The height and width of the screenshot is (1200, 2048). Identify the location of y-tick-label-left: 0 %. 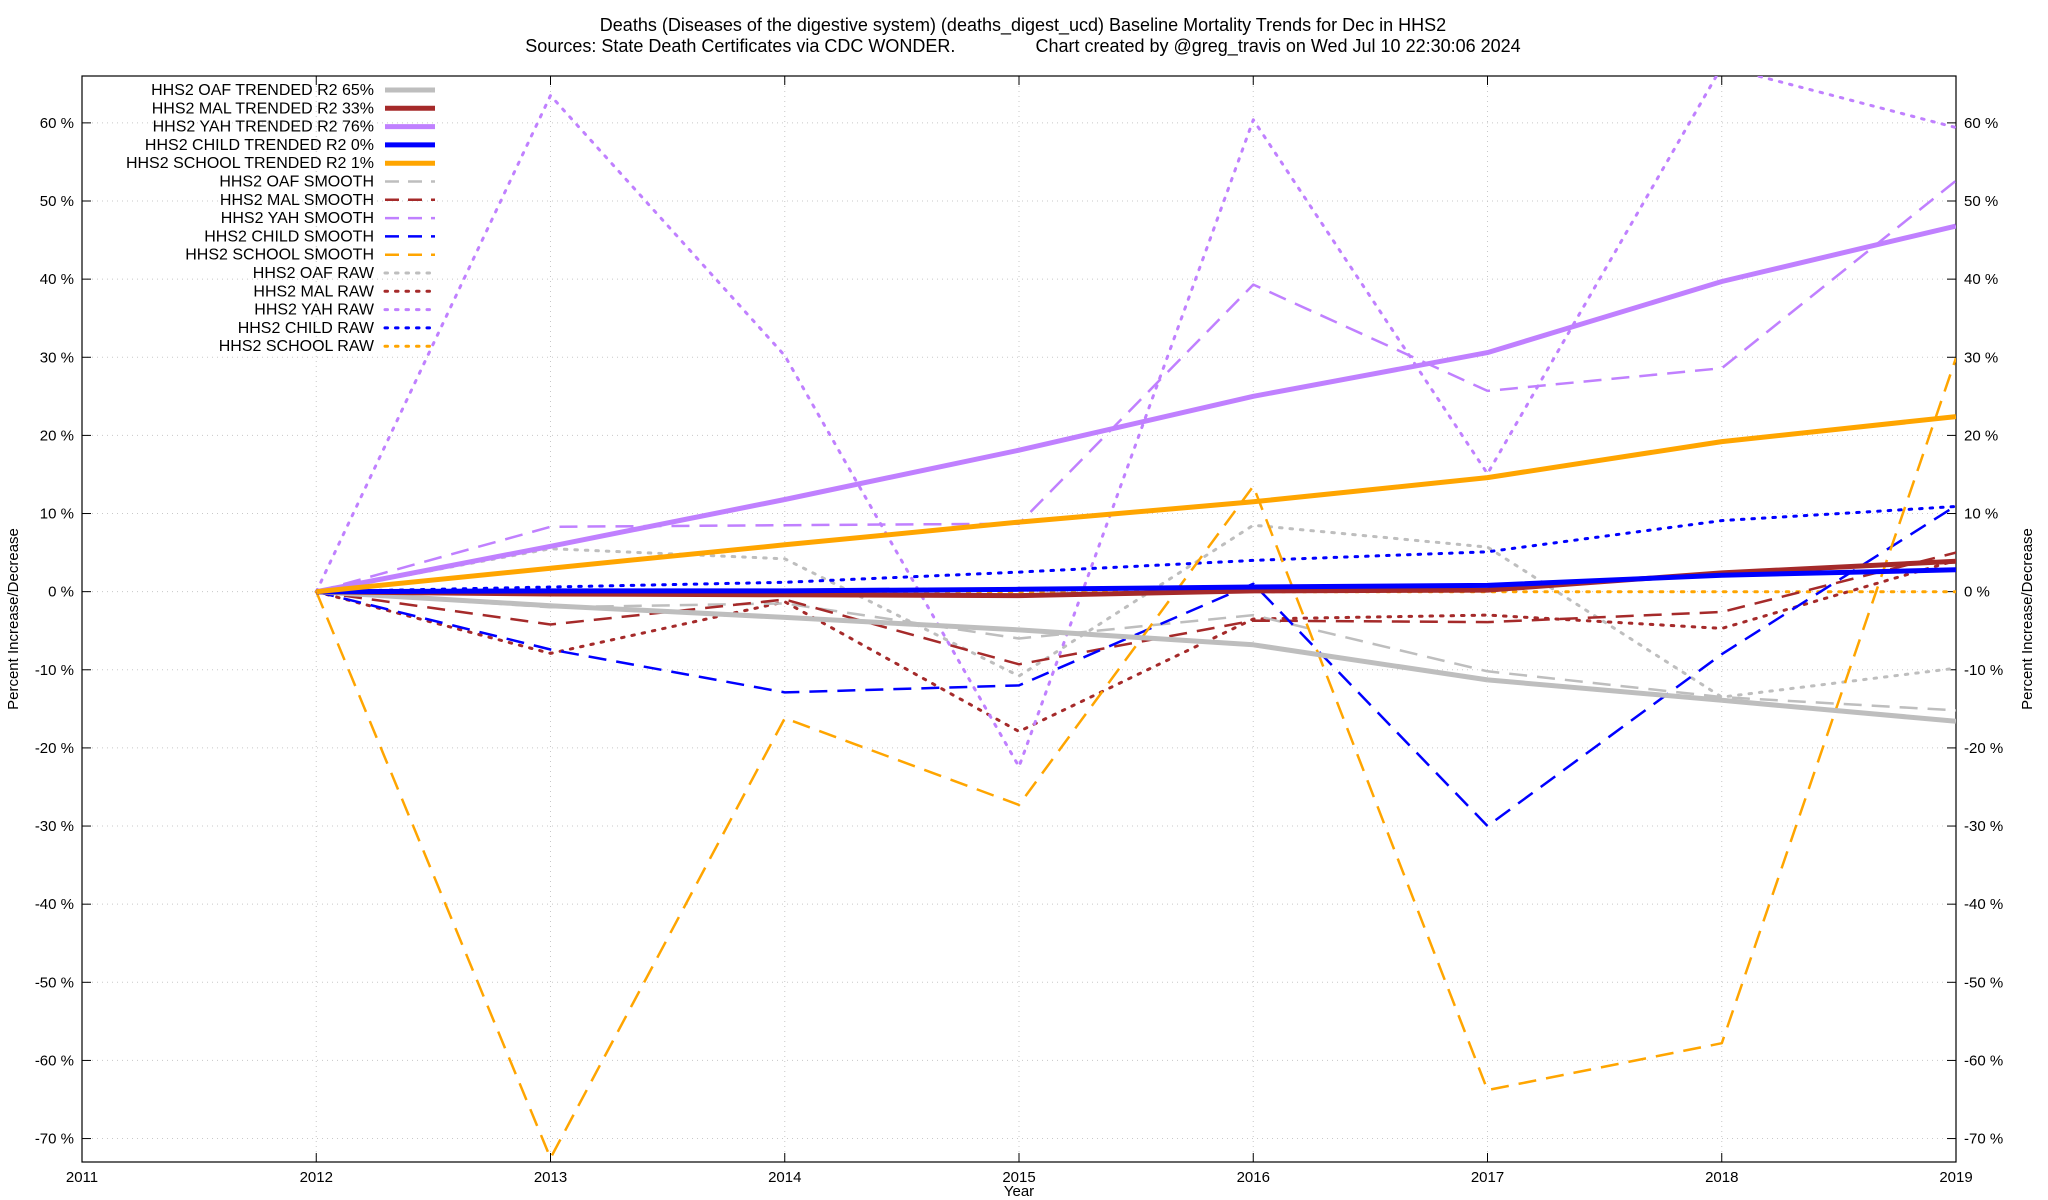
(61, 592).